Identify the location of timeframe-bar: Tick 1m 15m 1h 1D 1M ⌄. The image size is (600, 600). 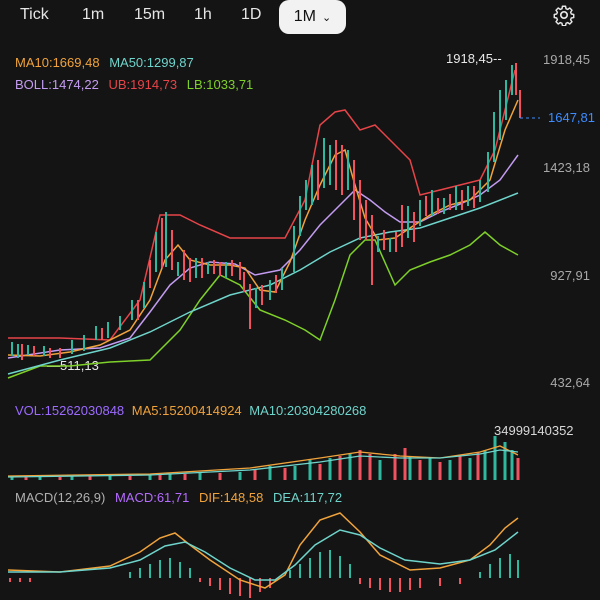
(300, 17).